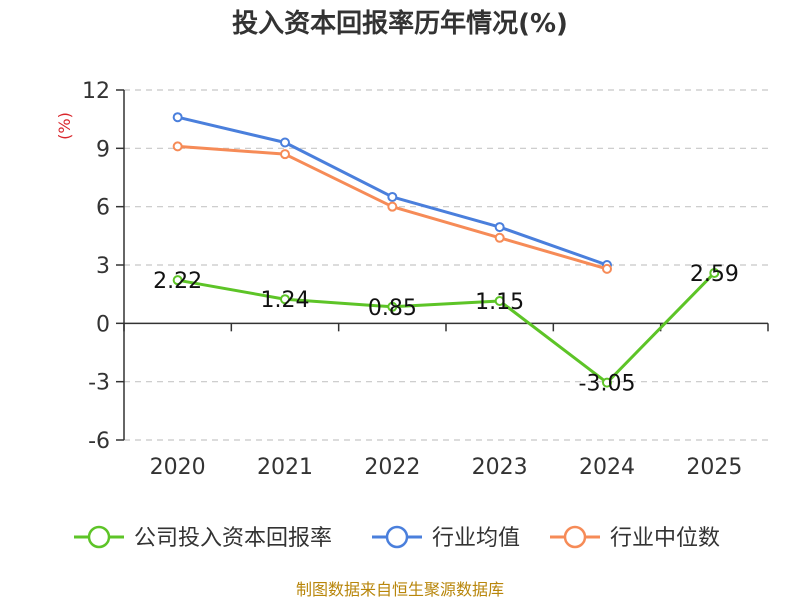 The width and height of the screenshot is (800, 600). What do you see at coordinates (400, 23) in the screenshot?
I see `chart-title: 投入资本回报率历年情况(%)` at bounding box center [400, 23].